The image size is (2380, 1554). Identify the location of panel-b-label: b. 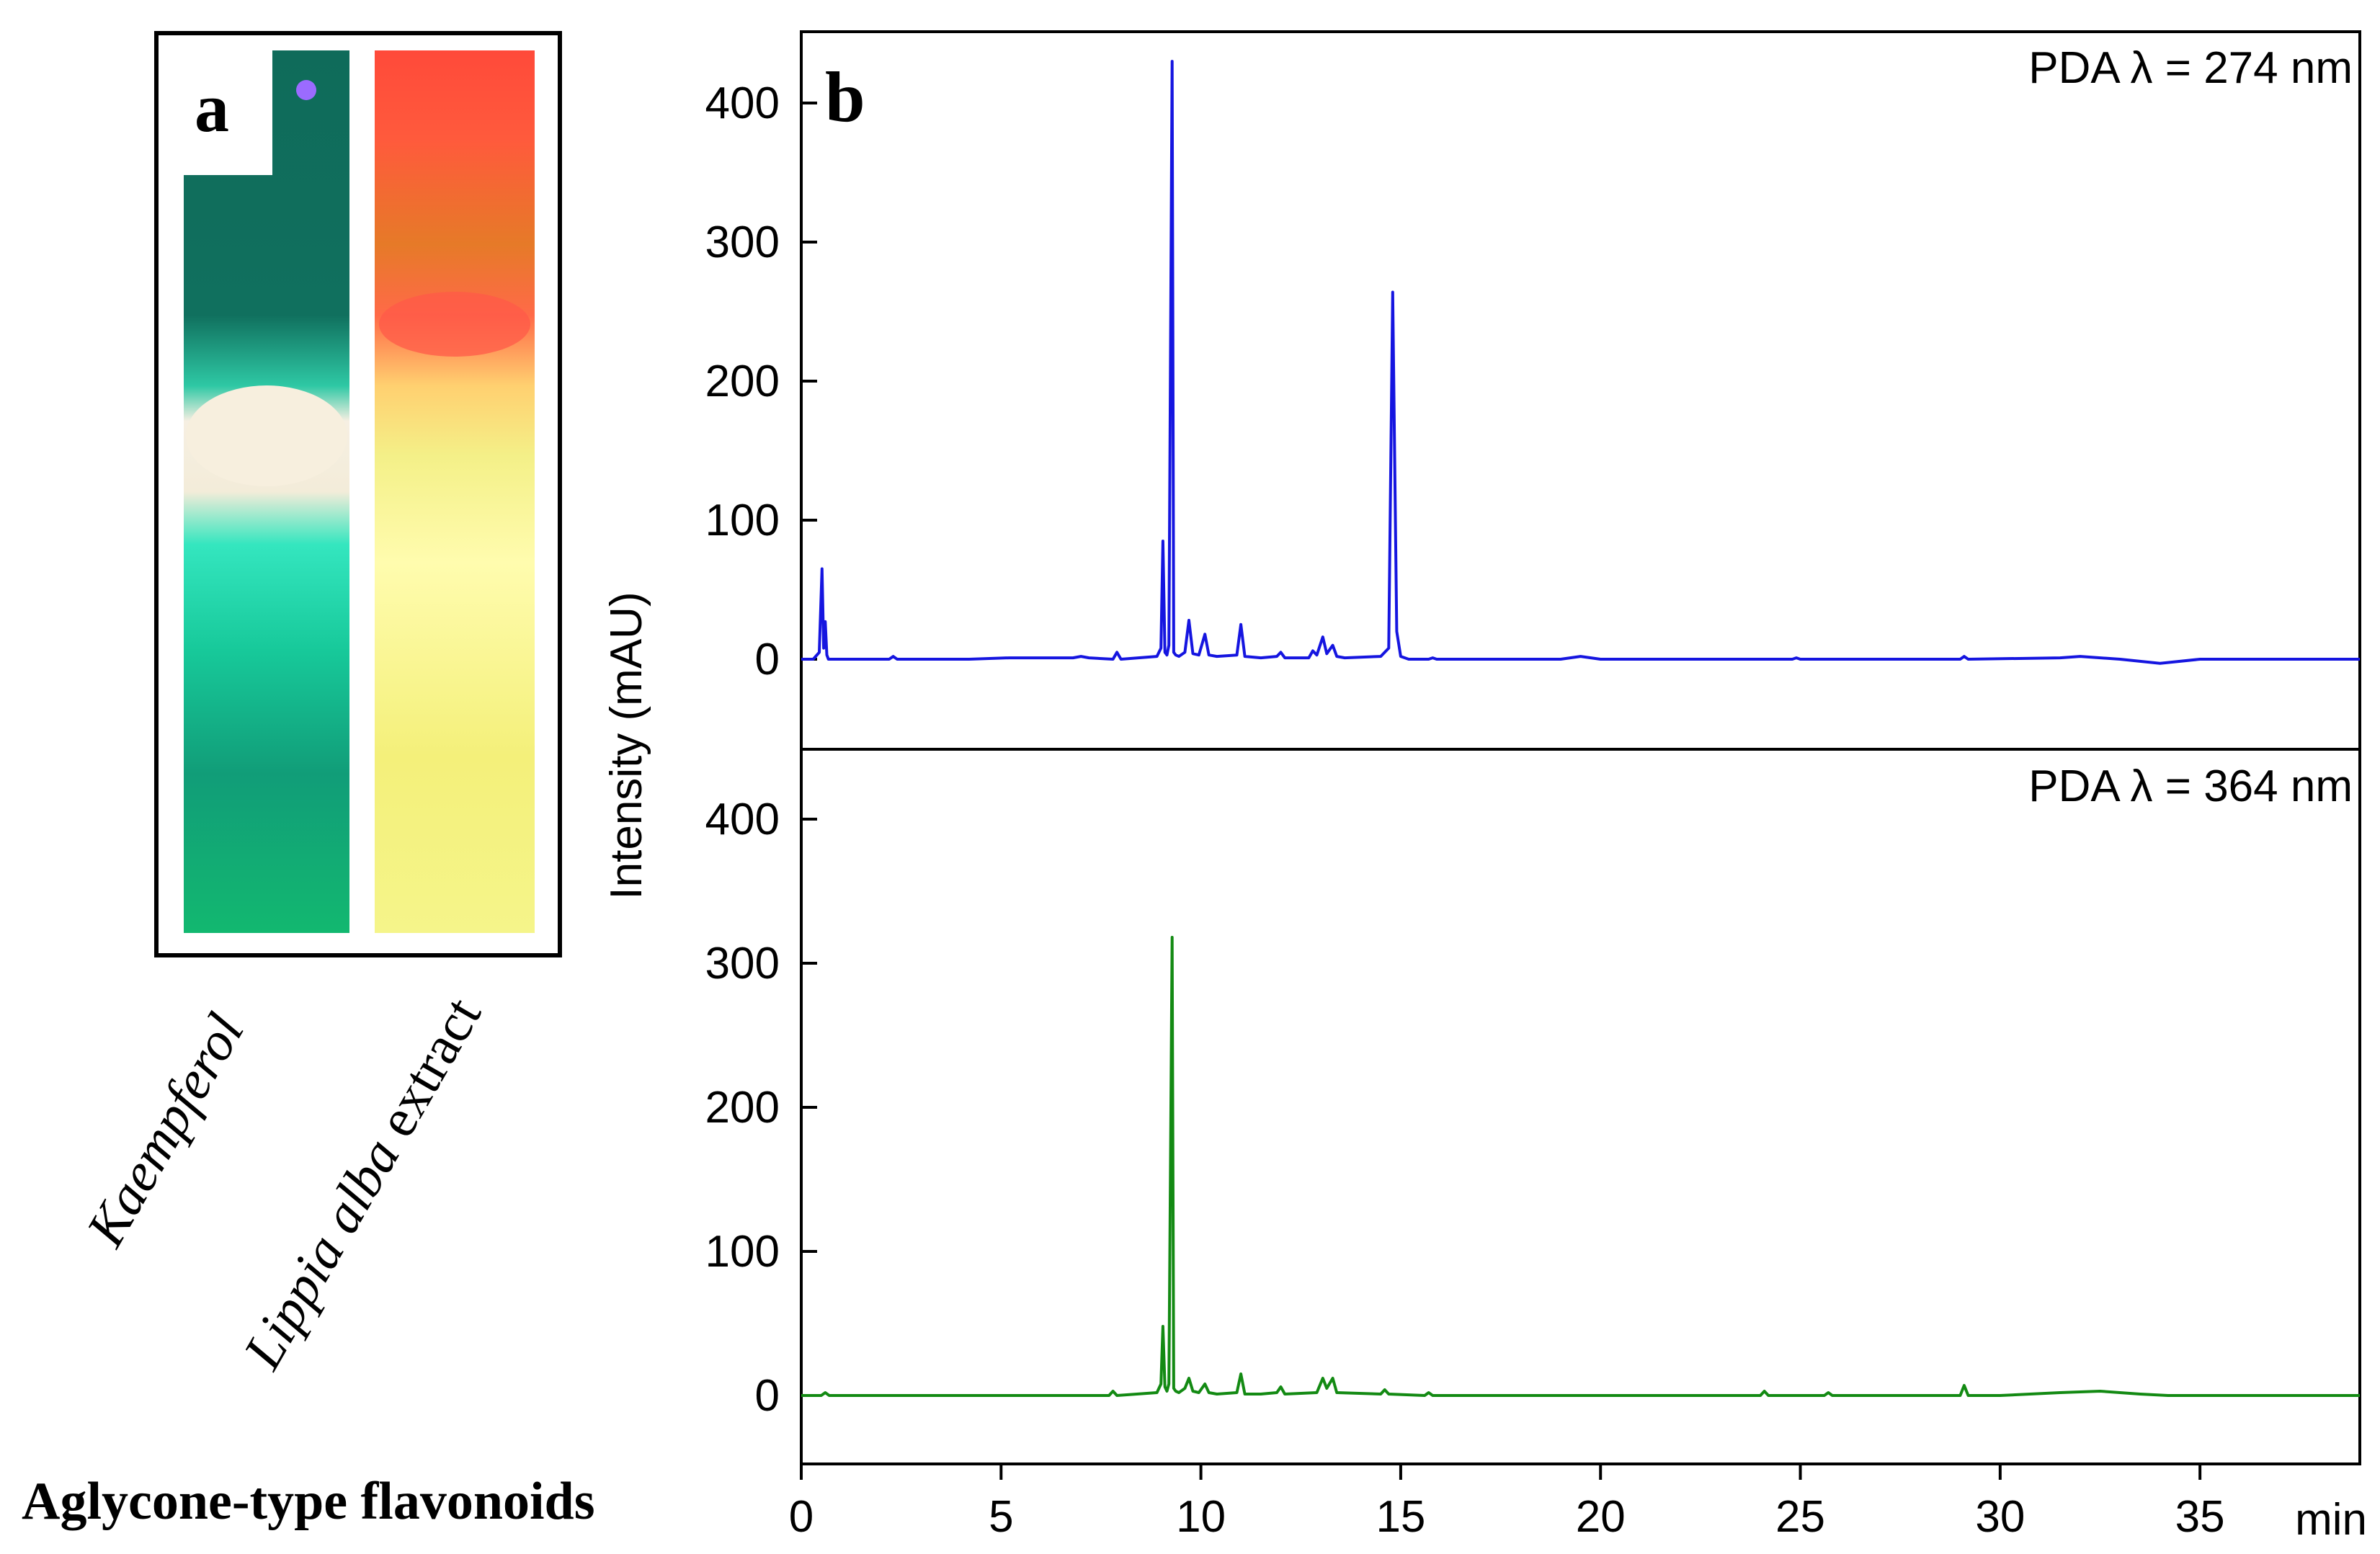
(845, 97).